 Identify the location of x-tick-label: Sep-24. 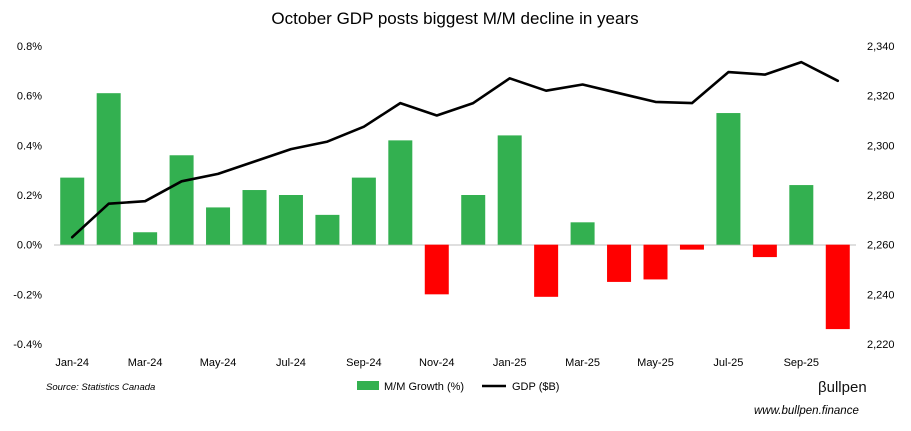
(363, 363).